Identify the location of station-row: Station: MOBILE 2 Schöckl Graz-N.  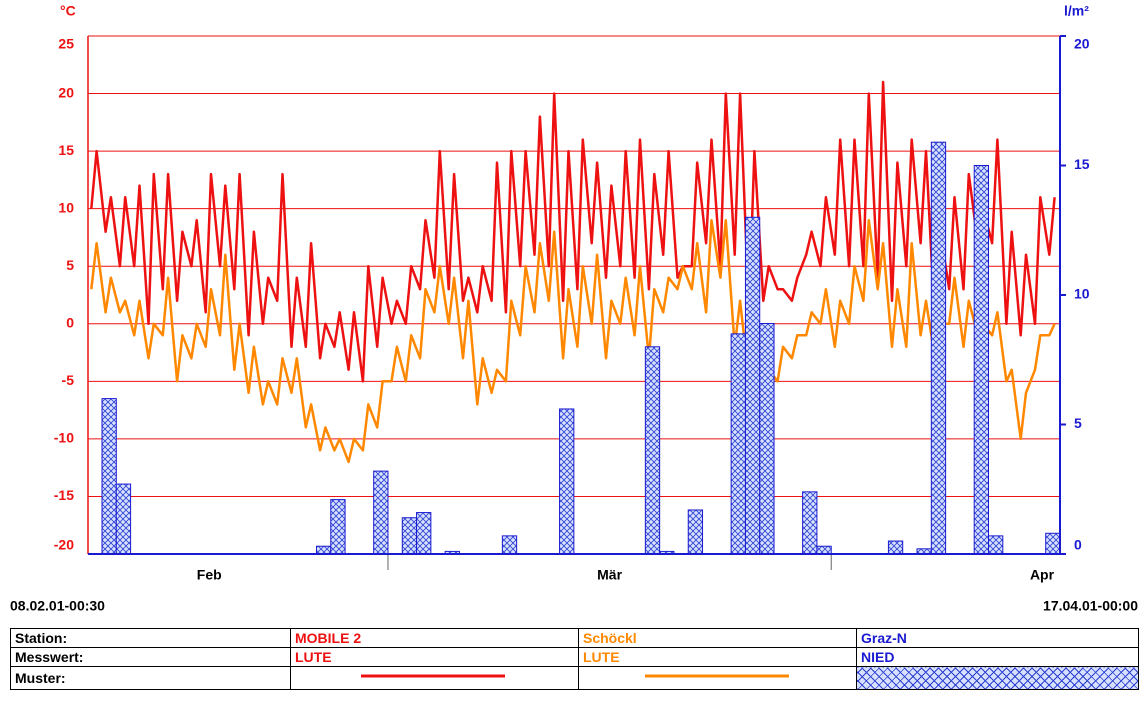
(574, 638).